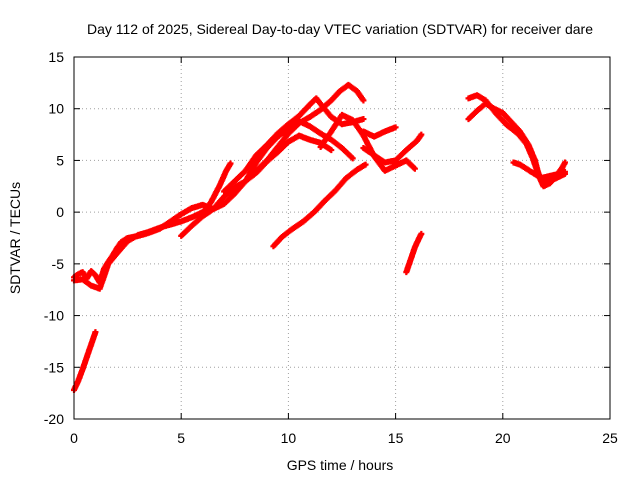  Describe the element at coordinates (60, 212) in the screenshot. I see `y-tick-label: 0` at that location.